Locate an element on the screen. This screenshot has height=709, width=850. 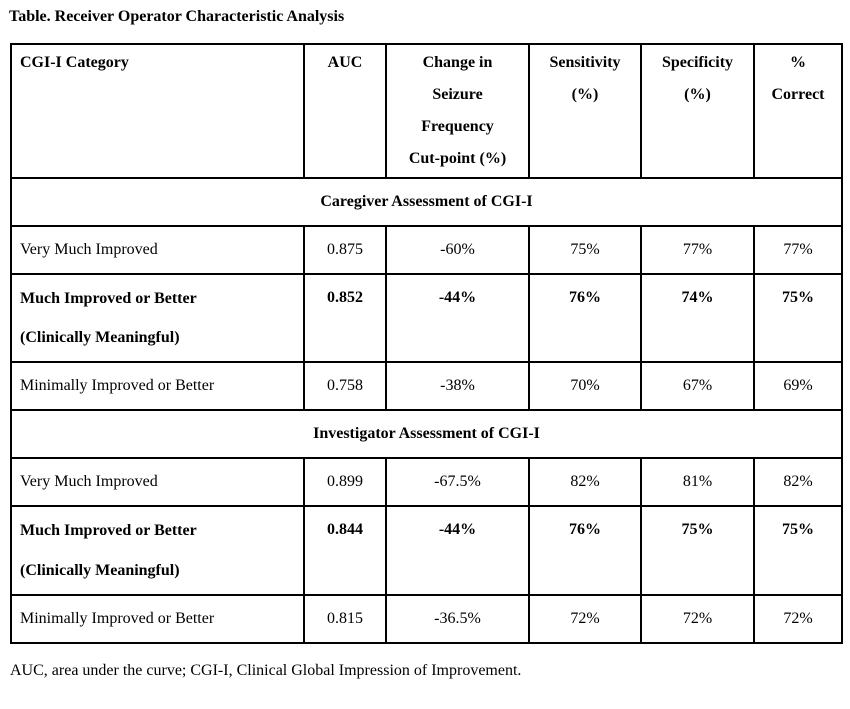
cell-auc: 0.758 is located at coordinates (345, 386).